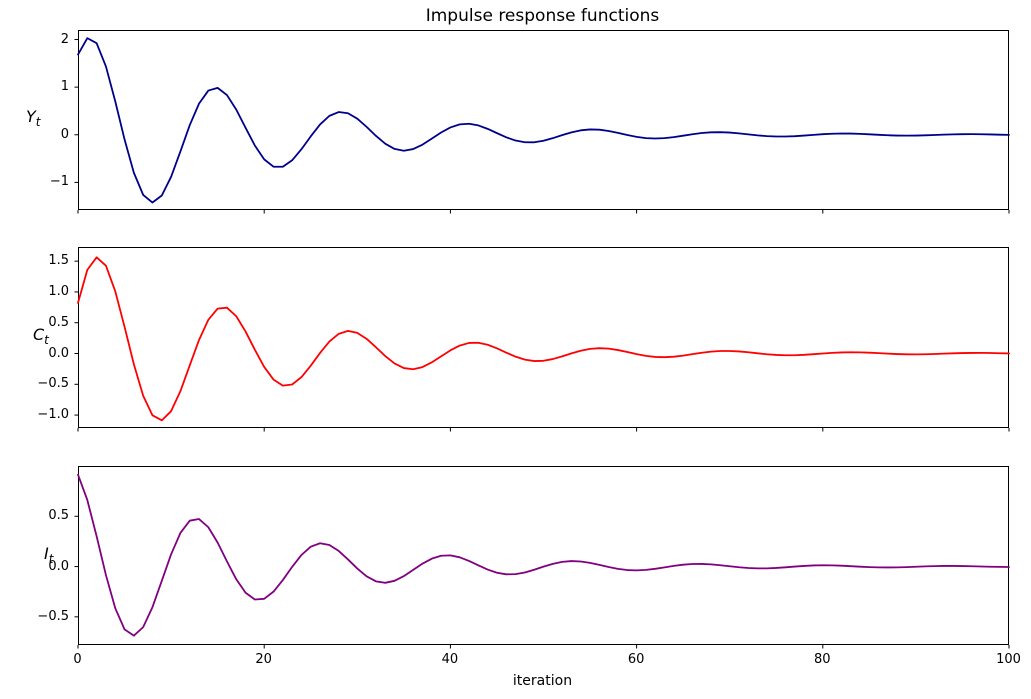 Image resolution: width=1031 pixels, height=699 pixels. What do you see at coordinates (77, 659) in the screenshot?
I see `x-tick-label: 0` at bounding box center [77, 659].